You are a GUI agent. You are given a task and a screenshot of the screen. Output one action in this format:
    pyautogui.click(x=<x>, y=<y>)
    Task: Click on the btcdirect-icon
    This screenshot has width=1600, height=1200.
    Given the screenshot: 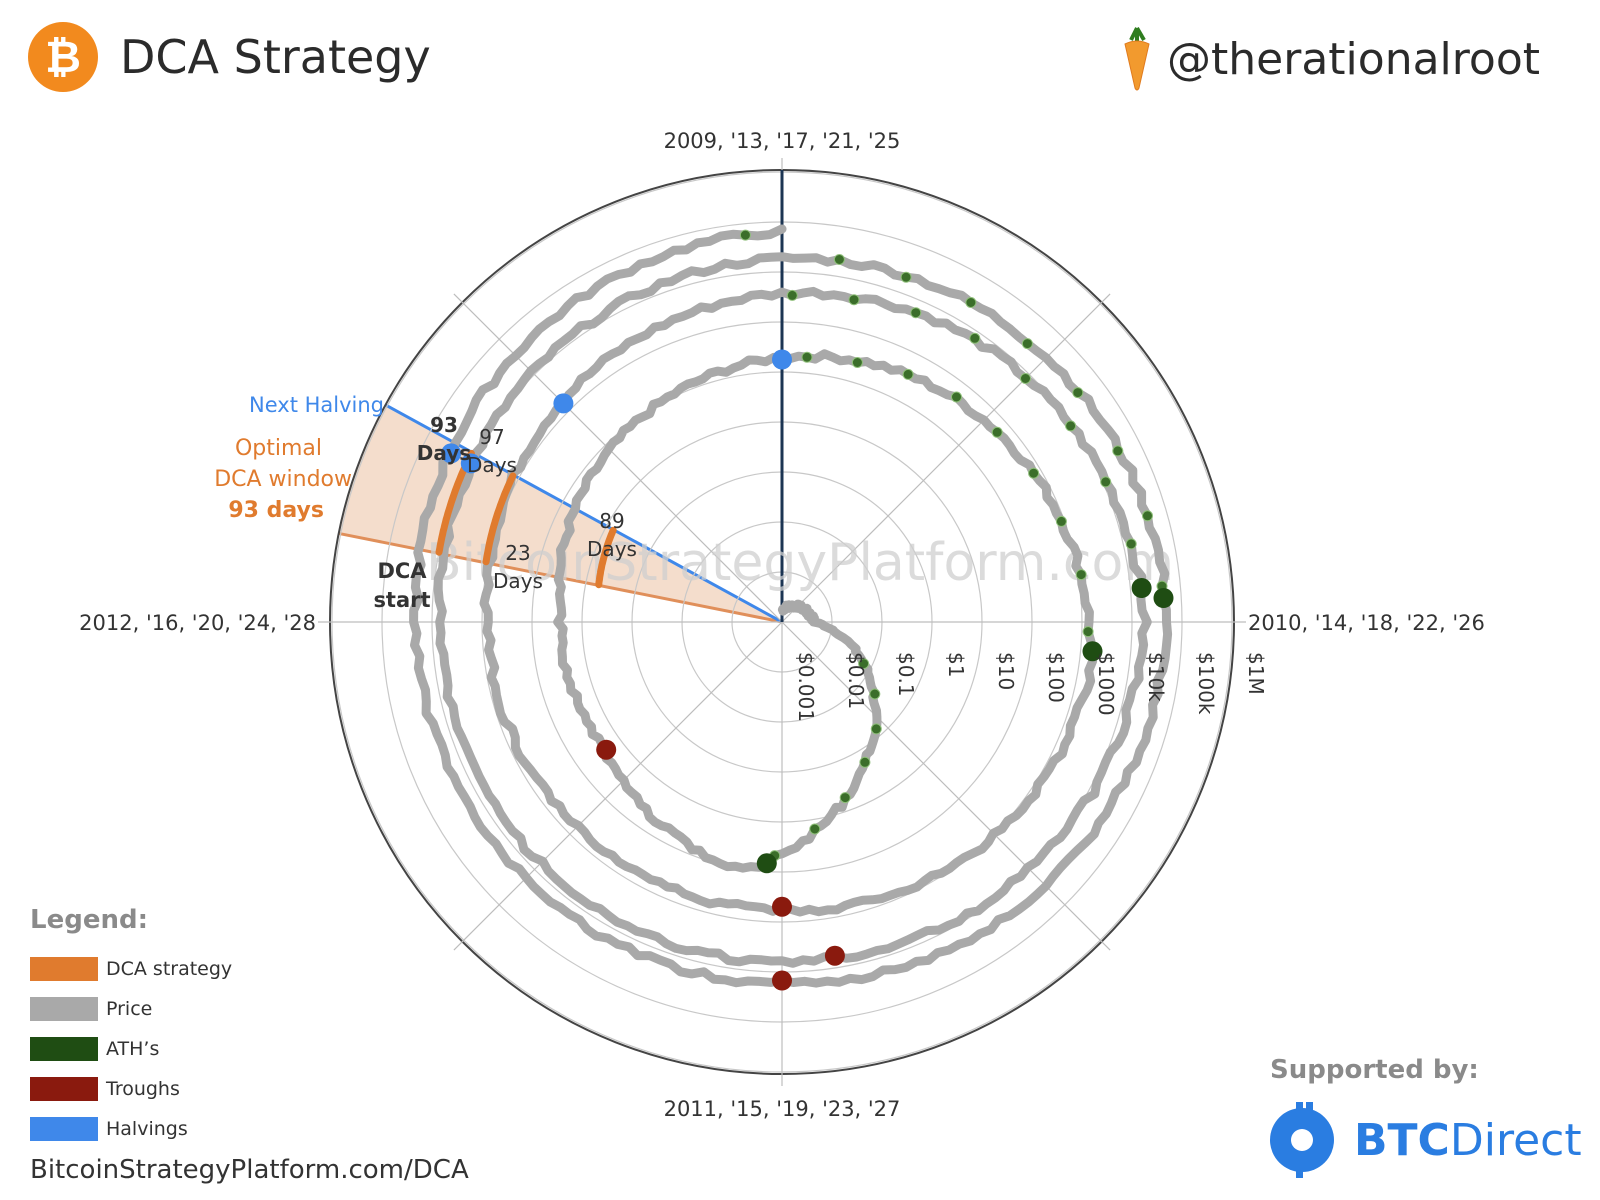 What is the action you would take?
    pyautogui.click(x=1302, y=1140)
    